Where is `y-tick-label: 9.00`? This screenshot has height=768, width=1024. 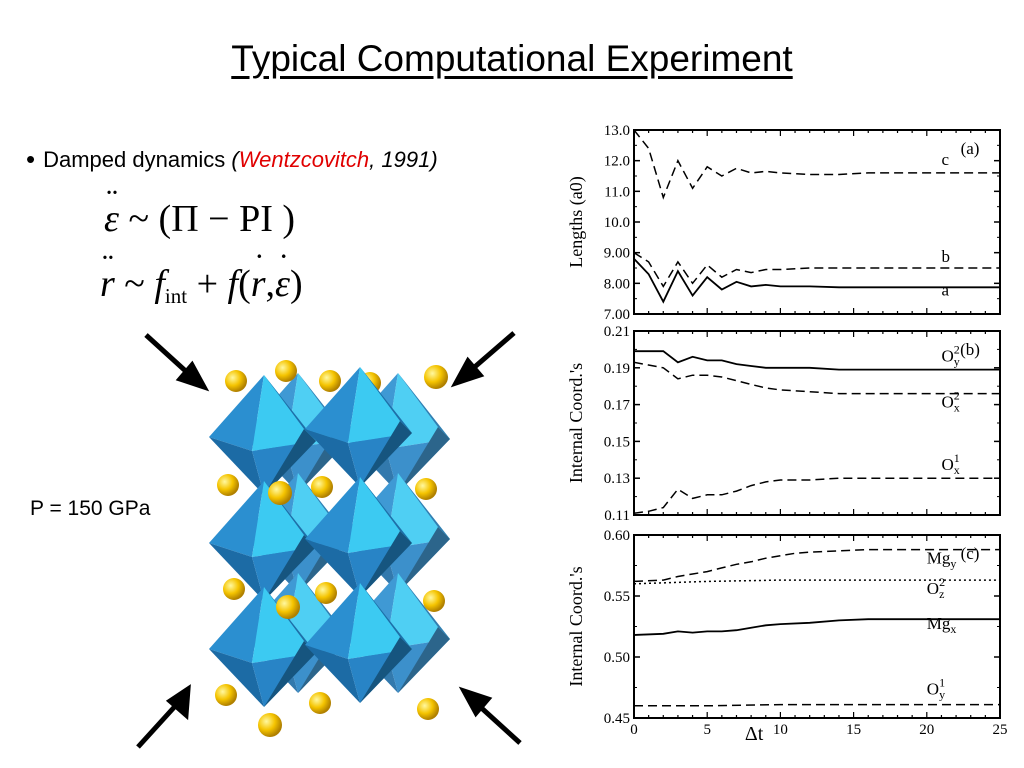
y-tick-label: 9.00 is located at coordinates (617, 254).